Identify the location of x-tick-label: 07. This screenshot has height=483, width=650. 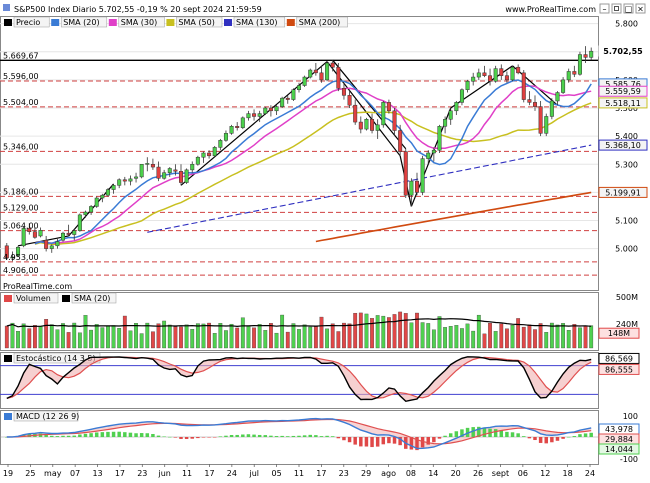
(75, 473).